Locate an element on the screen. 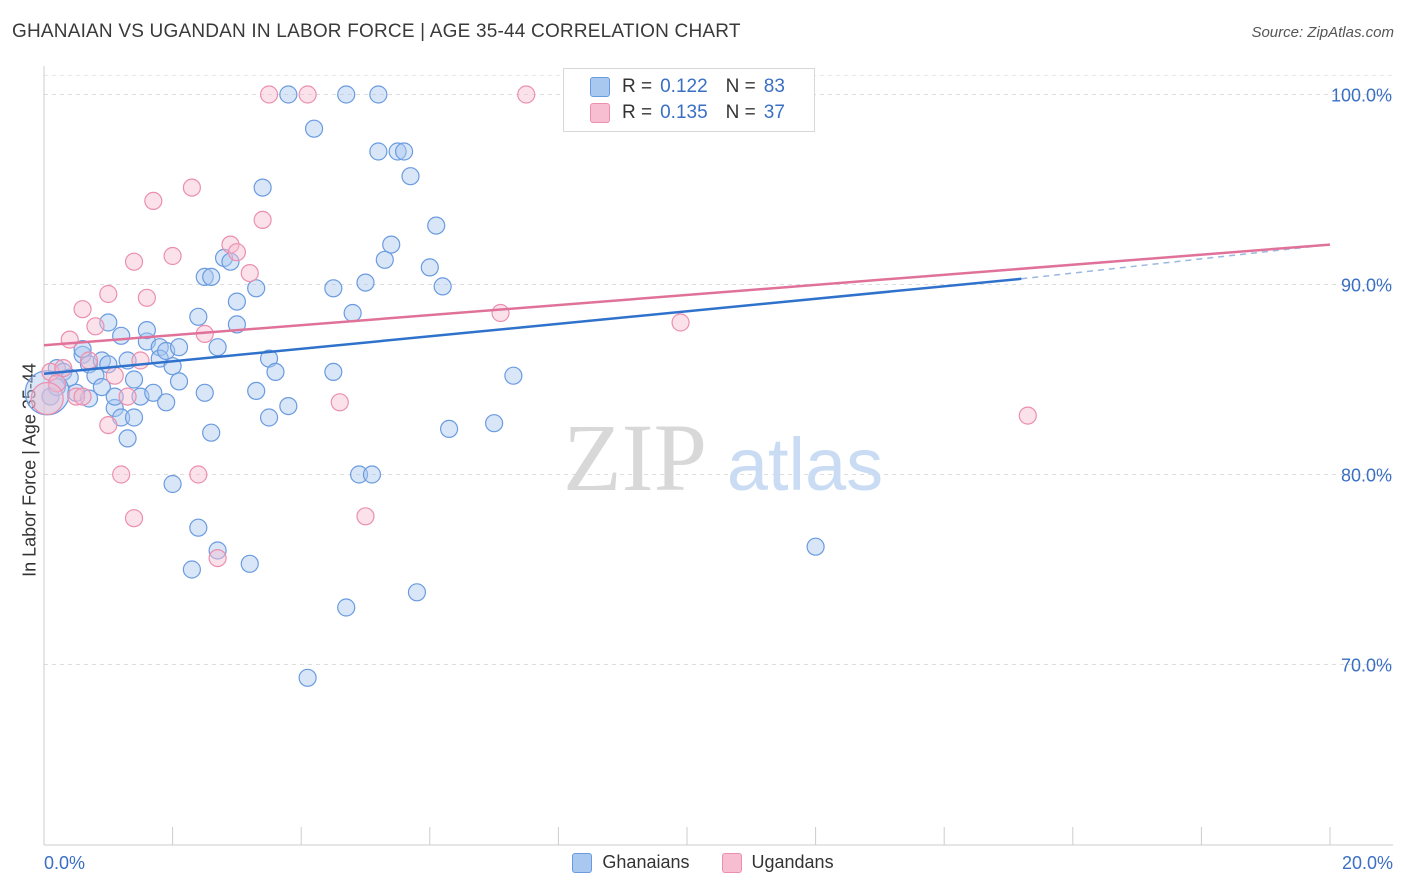 Image resolution: width=1406 pixels, height=892 pixels. legend-label-ghanaians: Ghanaians is located at coordinates (646, 862).